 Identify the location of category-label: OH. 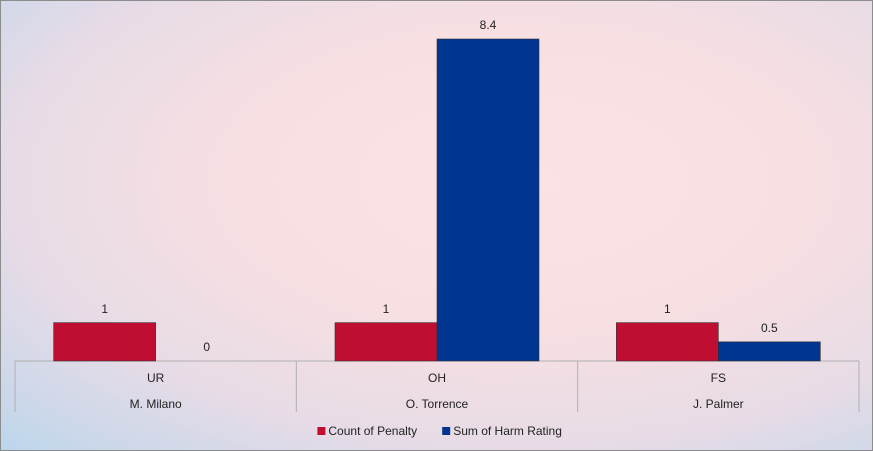
(437, 378).